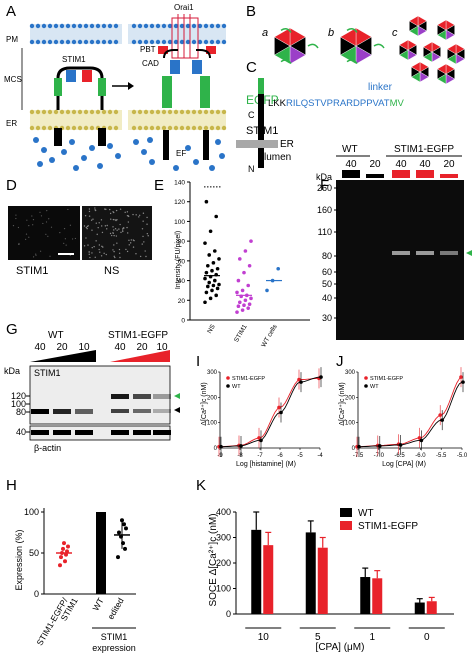 The image size is (474, 663). I want to click on f-marker-label: 40, so click(327, 298).